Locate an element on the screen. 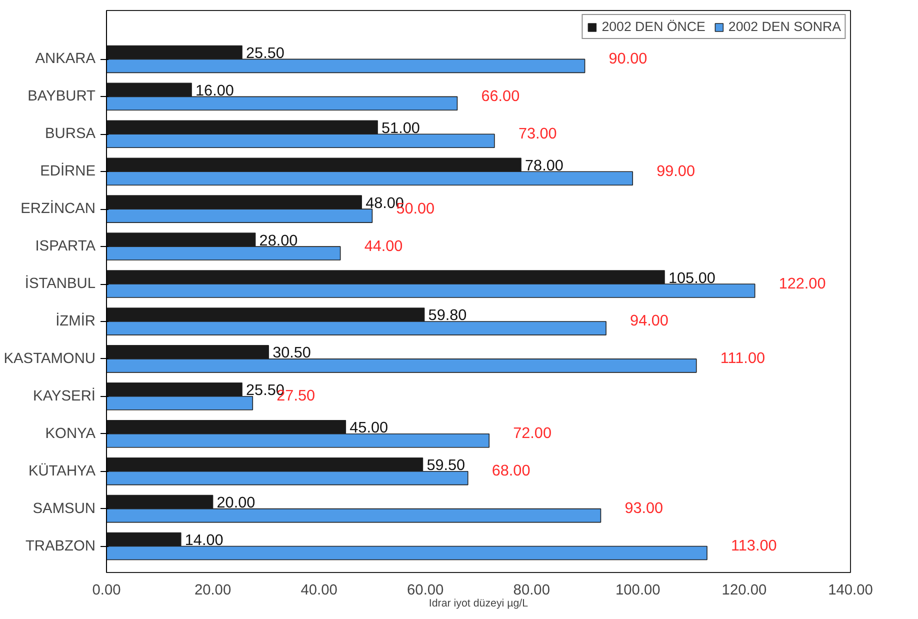  data-label: 111.00 is located at coordinates (742, 359).